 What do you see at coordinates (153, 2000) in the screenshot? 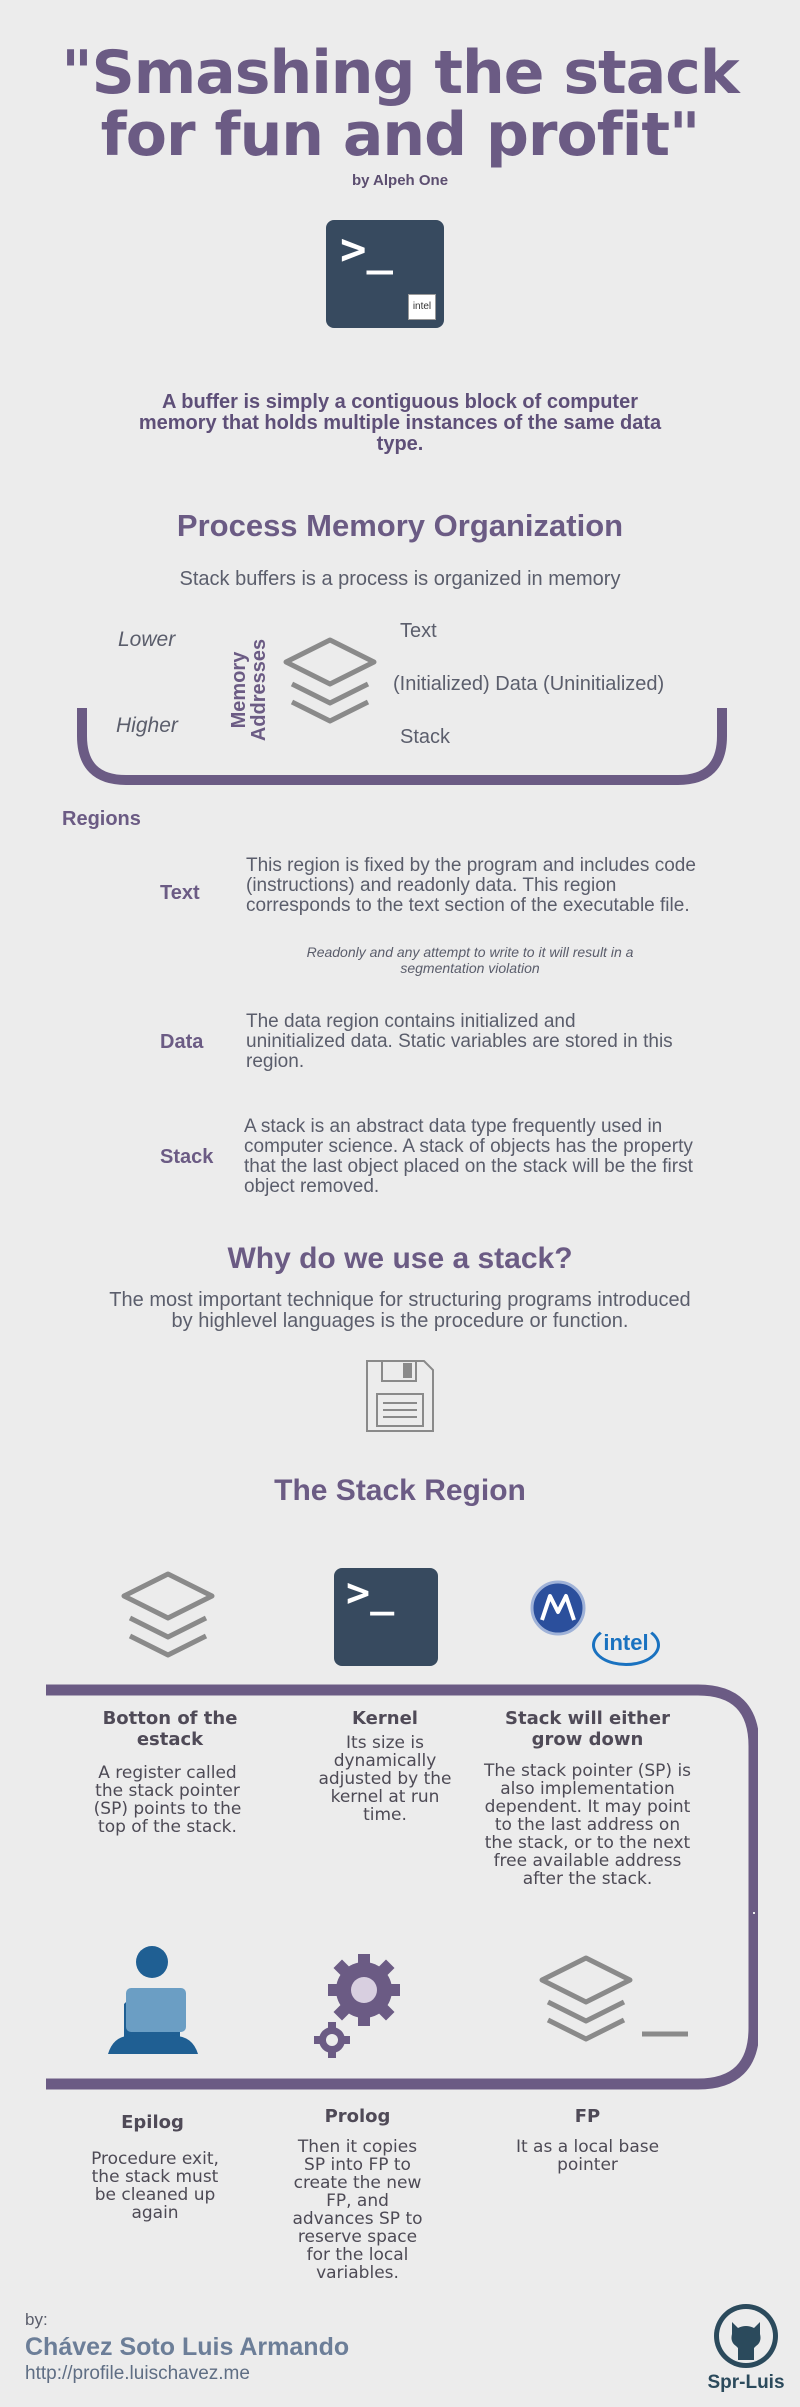
I see `person-laptop-icon` at bounding box center [153, 2000].